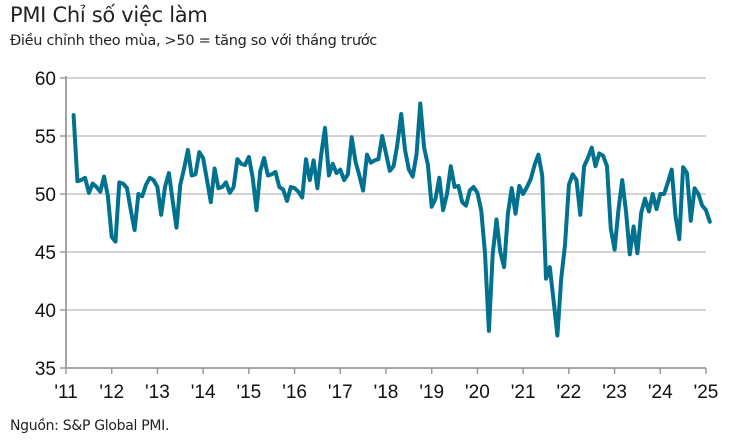 This screenshot has height=447, width=730. I want to click on x-tick-label: '13, so click(157, 392).